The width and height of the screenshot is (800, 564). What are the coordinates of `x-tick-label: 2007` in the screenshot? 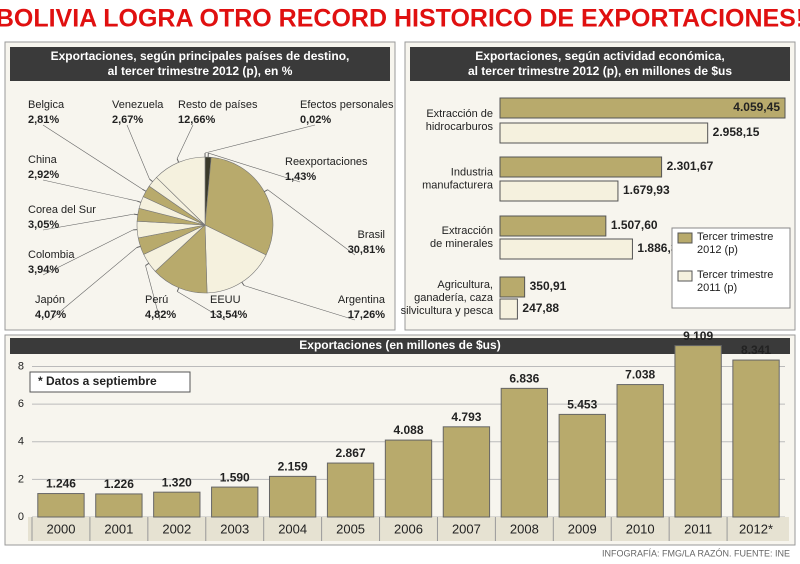 It's located at (466, 528).